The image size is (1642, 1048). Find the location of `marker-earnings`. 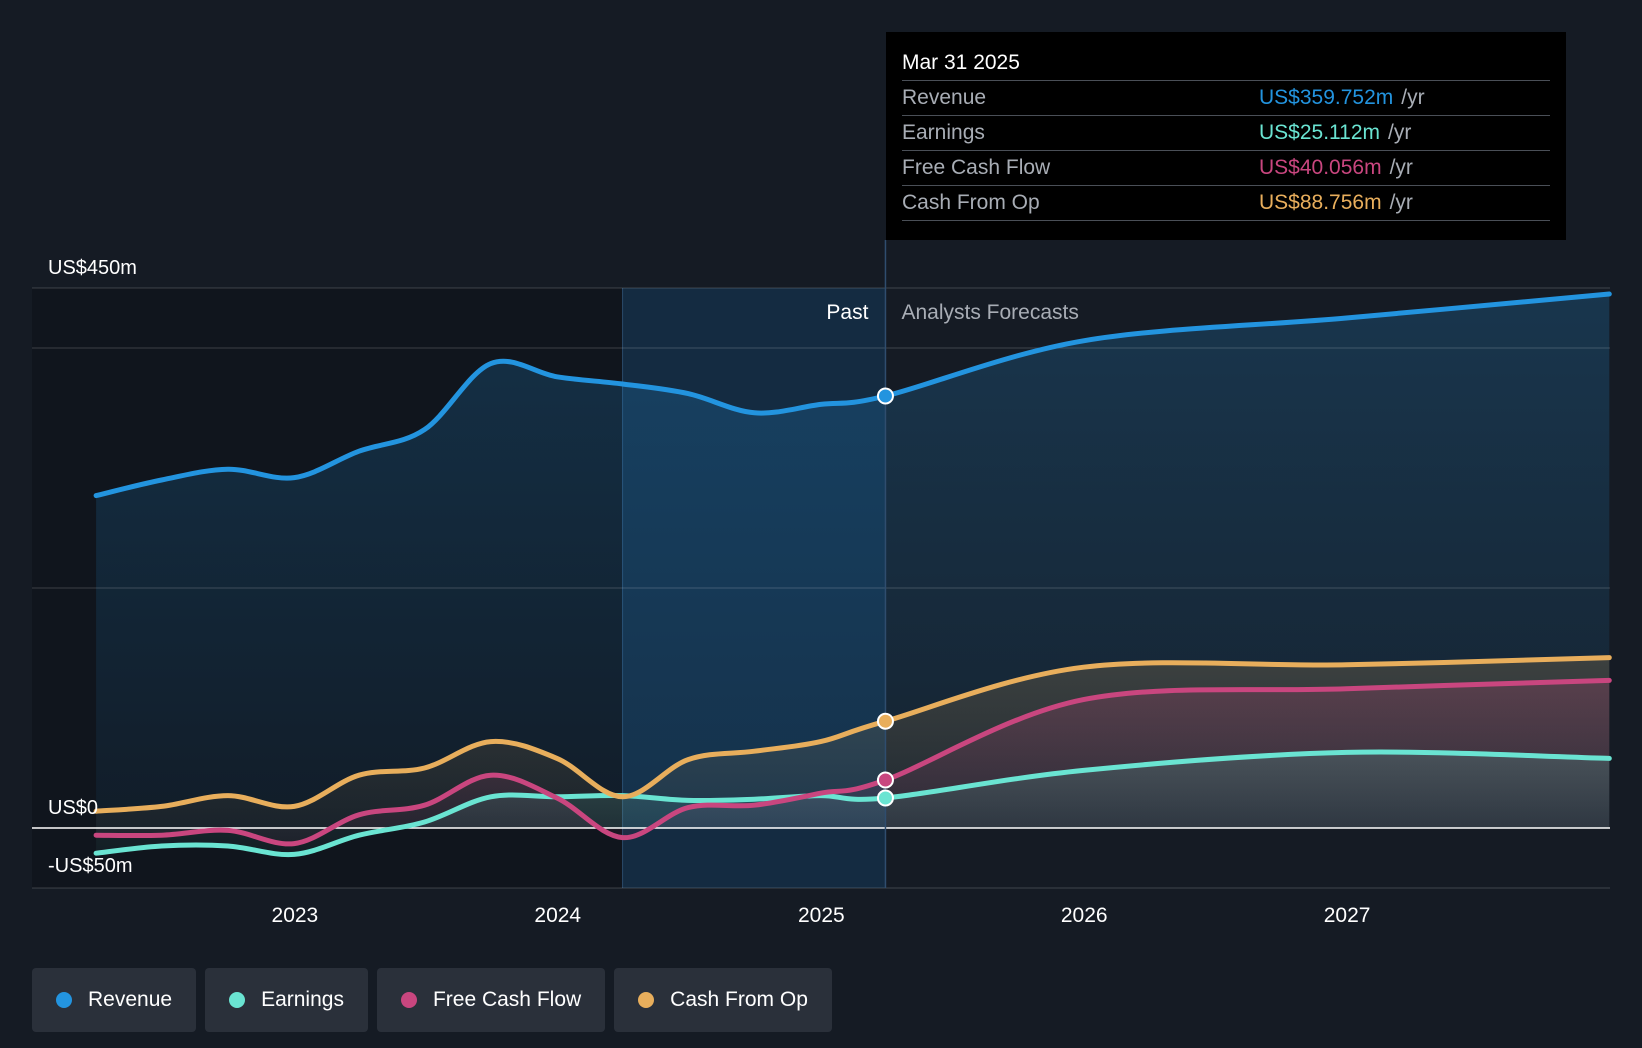

marker-earnings is located at coordinates (885, 798).